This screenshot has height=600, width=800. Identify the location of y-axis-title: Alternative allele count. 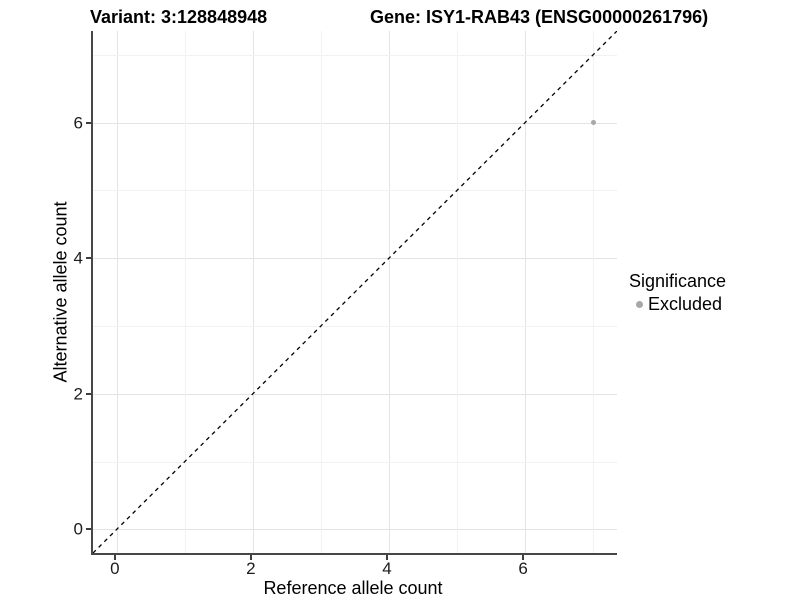
(60, 292).